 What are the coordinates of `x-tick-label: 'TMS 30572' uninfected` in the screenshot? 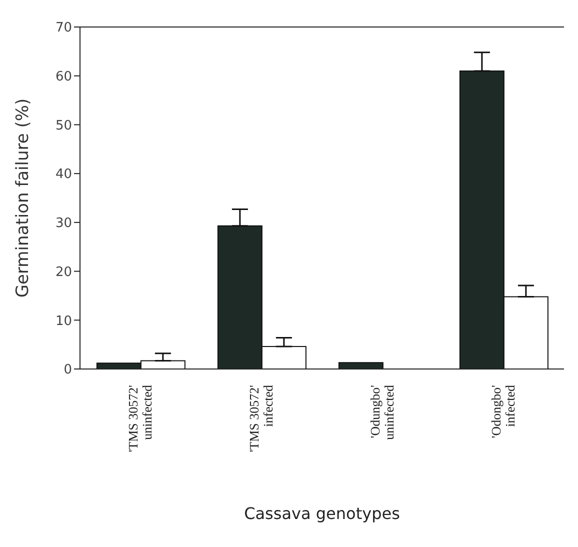 It's located at (140, 418).